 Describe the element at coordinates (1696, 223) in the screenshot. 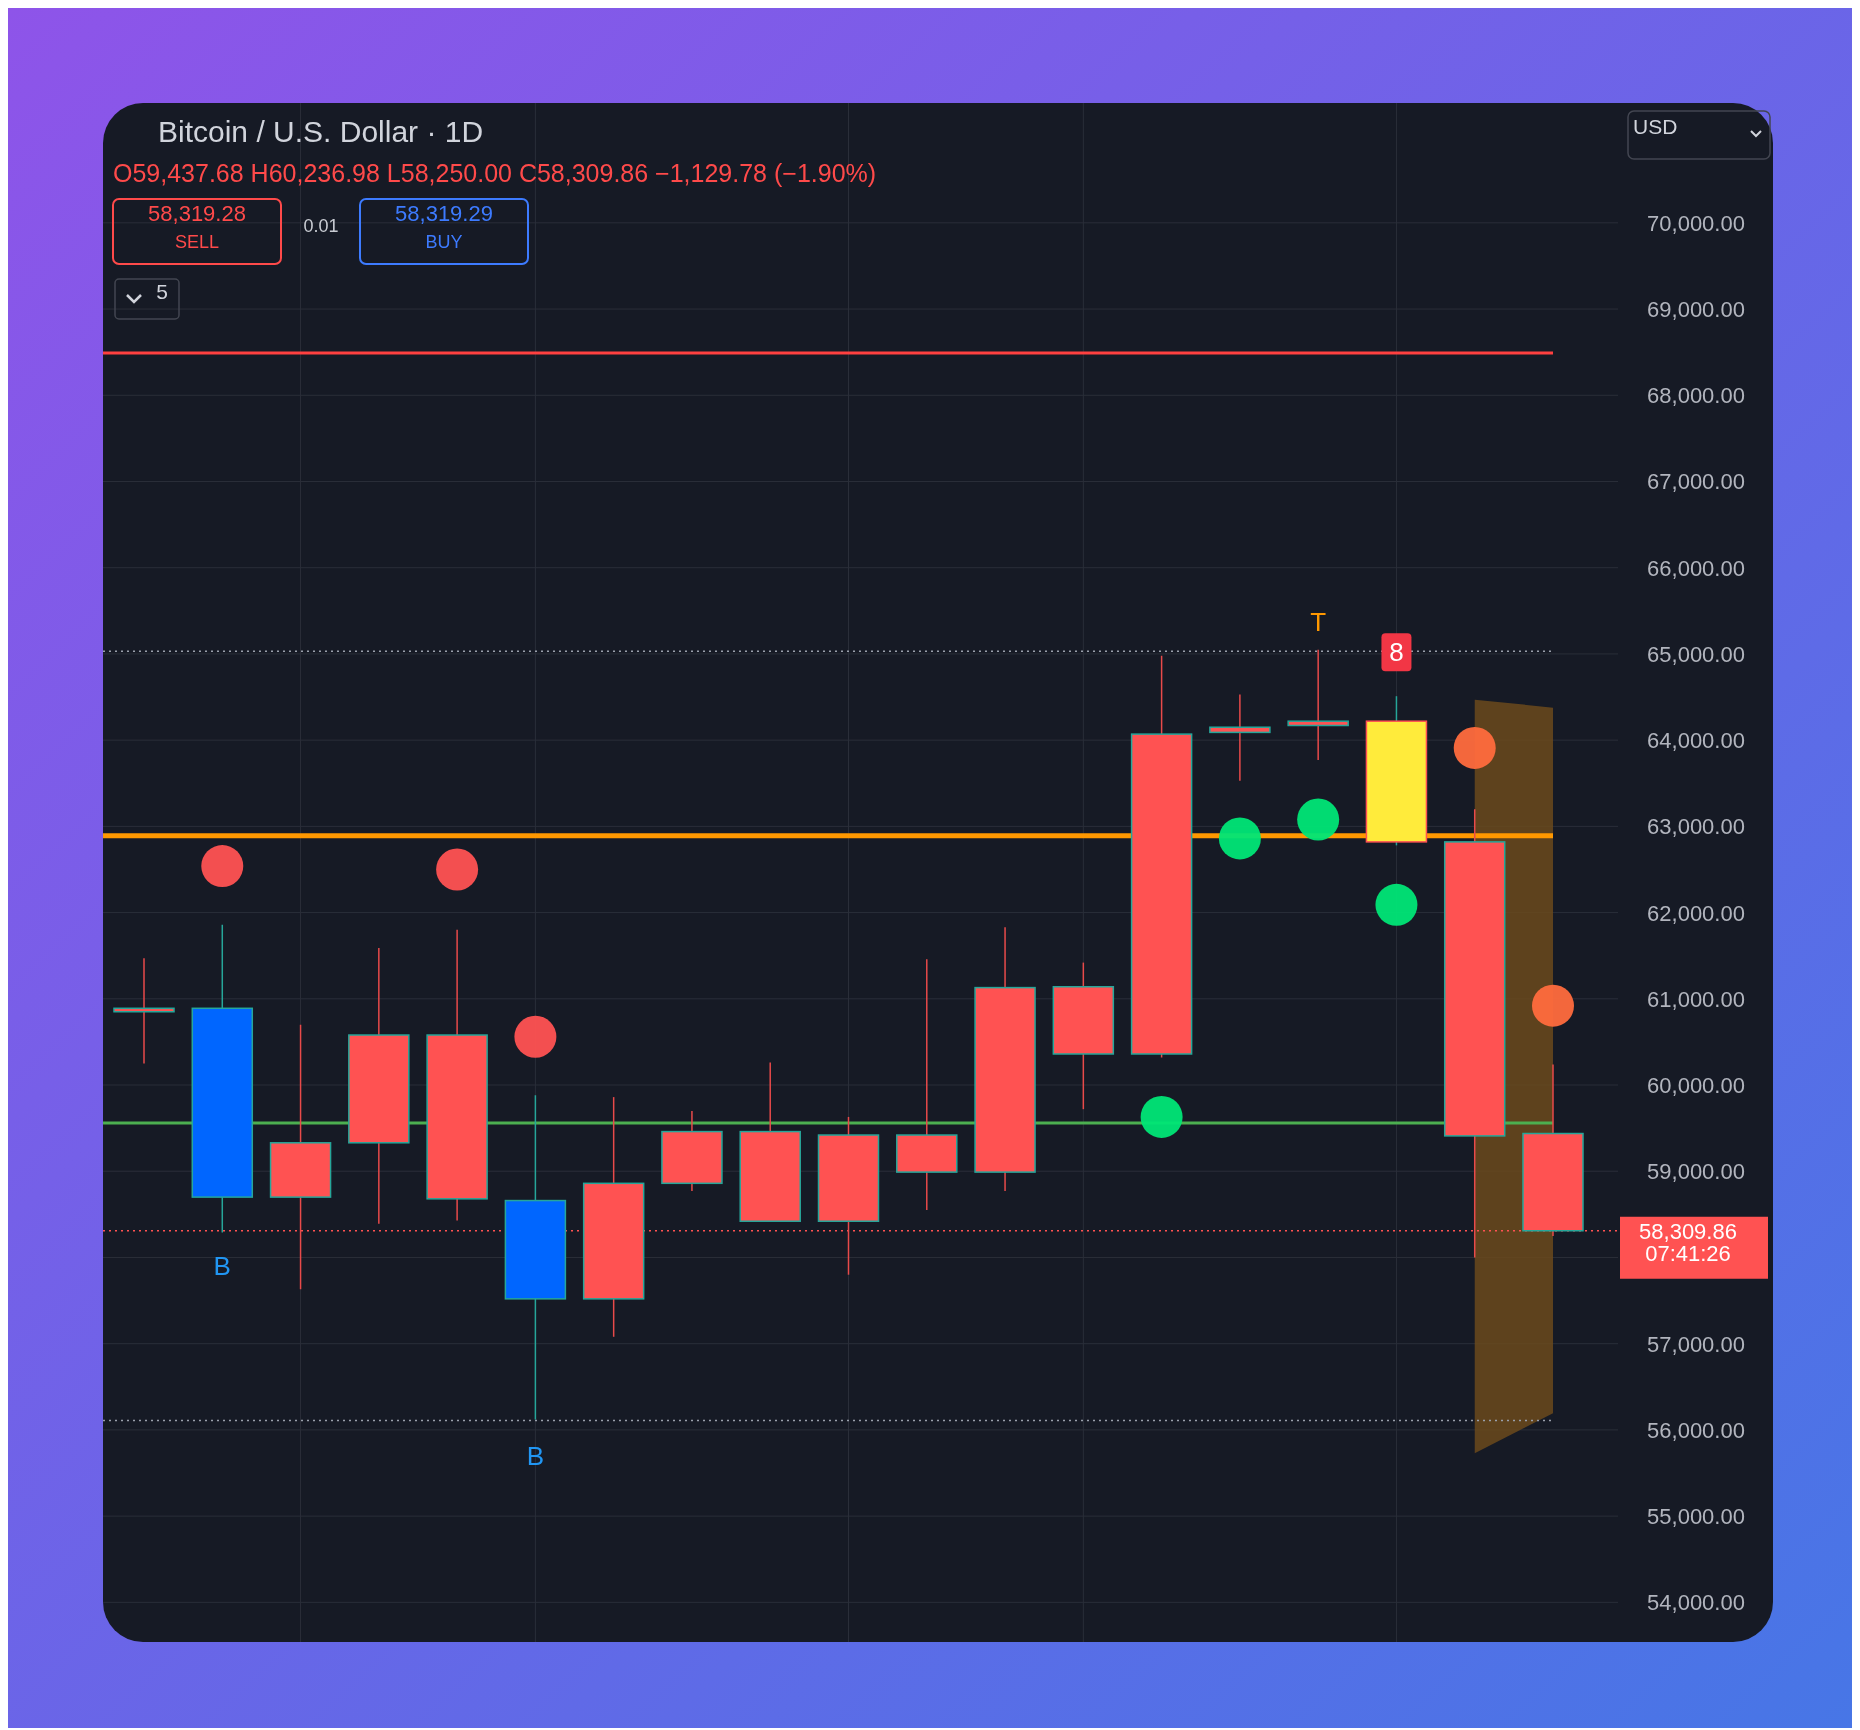

I see `y-tick-label: 70,000.00` at that location.